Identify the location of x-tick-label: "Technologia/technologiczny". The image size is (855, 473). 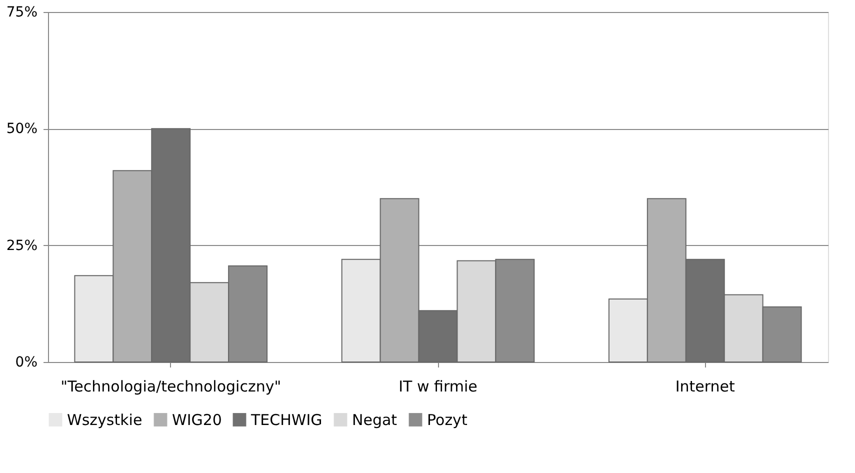
(171, 387).